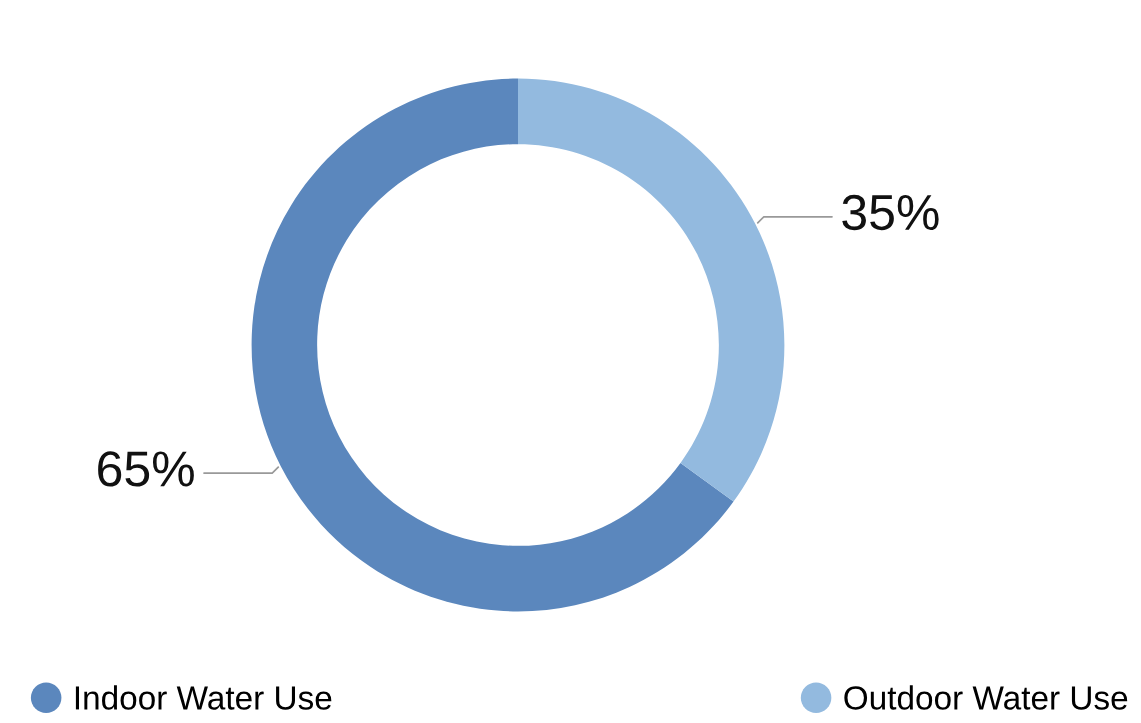 The image size is (1141, 723). Describe the element at coordinates (203, 697) in the screenshot. I see `legend-label: Indoor Water Use` at that location.